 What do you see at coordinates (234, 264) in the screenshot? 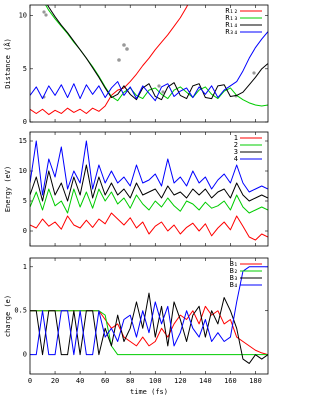
I see `legend-label: B₁` at bounding box center [234, 264].